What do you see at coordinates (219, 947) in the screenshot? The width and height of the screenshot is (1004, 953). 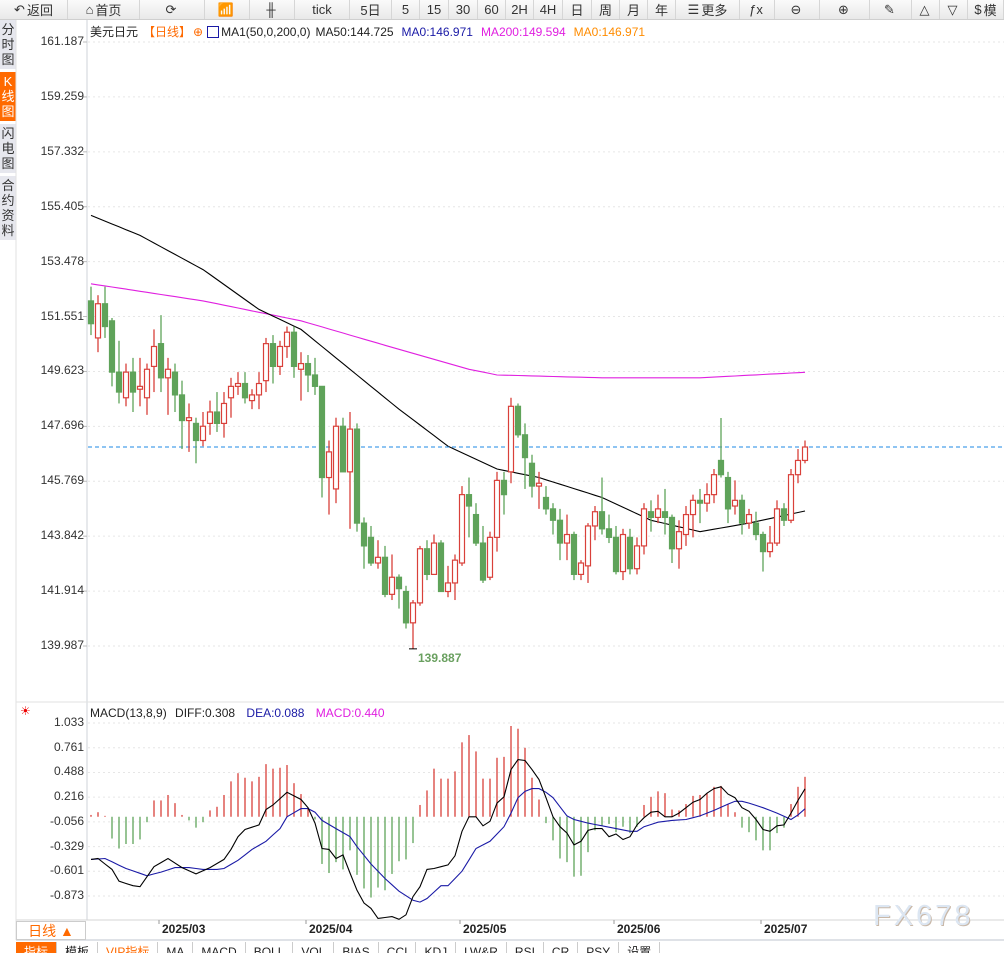 I see `indicator-tab-macd: MACD` at bounding box center [219, 947].